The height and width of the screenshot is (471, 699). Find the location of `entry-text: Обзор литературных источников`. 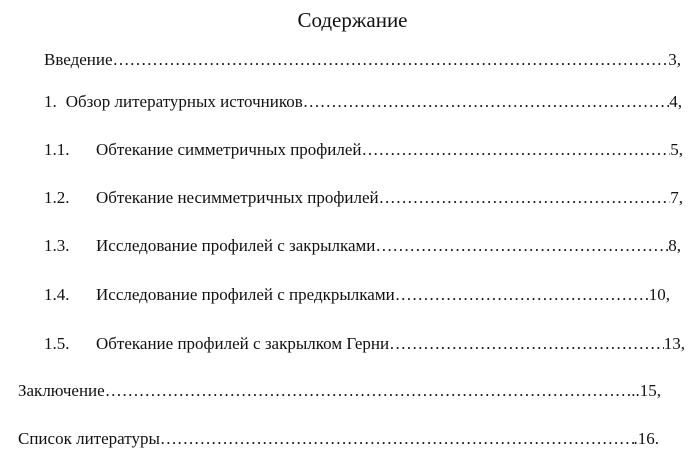

entry-text: Обзор литературных источников is located at coordinates (184, 101).